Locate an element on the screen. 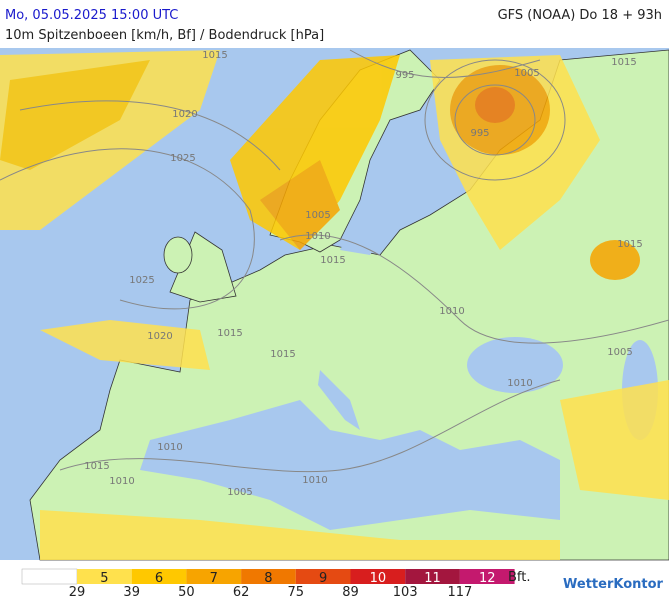  mediterranean is located at coordinates (350, 465).